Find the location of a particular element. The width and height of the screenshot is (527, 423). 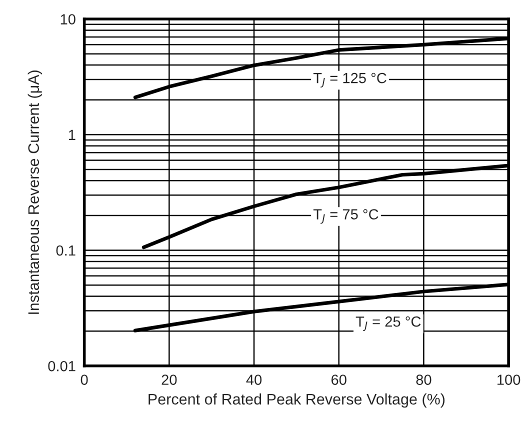

y-tick-label: 1 is located at coordinates (72, 135).